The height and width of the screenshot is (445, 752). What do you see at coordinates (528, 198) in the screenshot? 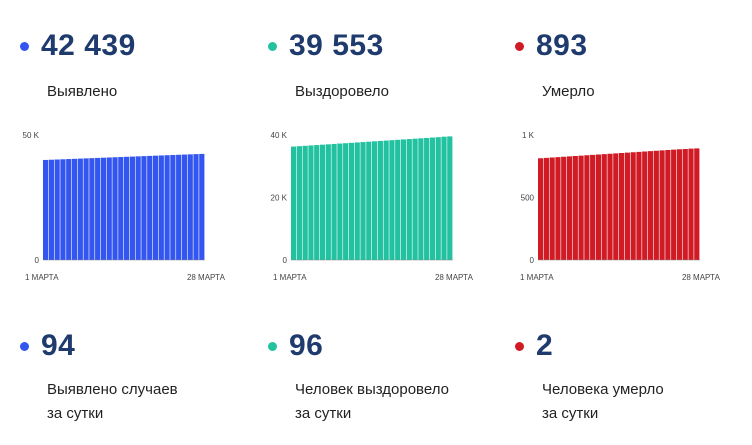
I see `y-tick-label: 500` at bounding box center [528, 198].